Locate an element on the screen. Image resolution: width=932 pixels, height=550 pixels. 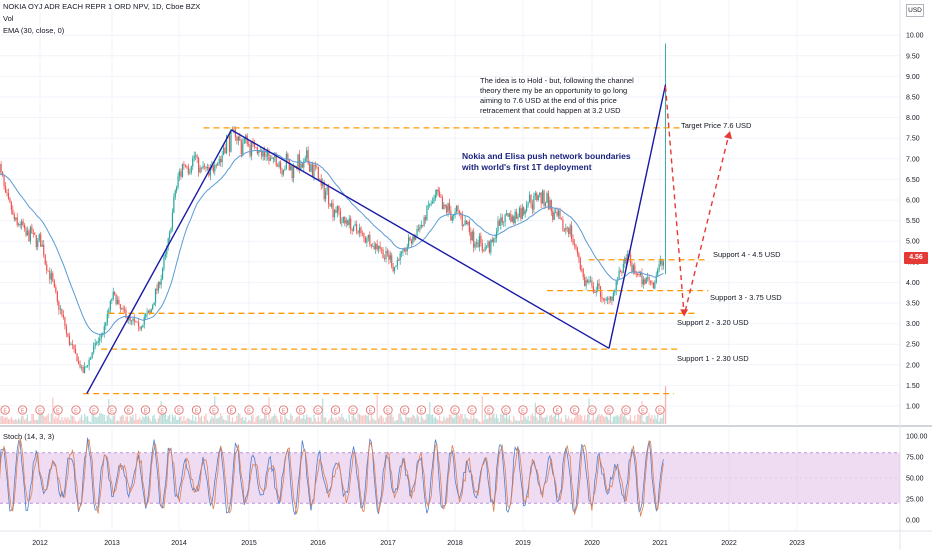
support3-label: Support 3 - 3.75 USD is located at coordinates (746, 297).